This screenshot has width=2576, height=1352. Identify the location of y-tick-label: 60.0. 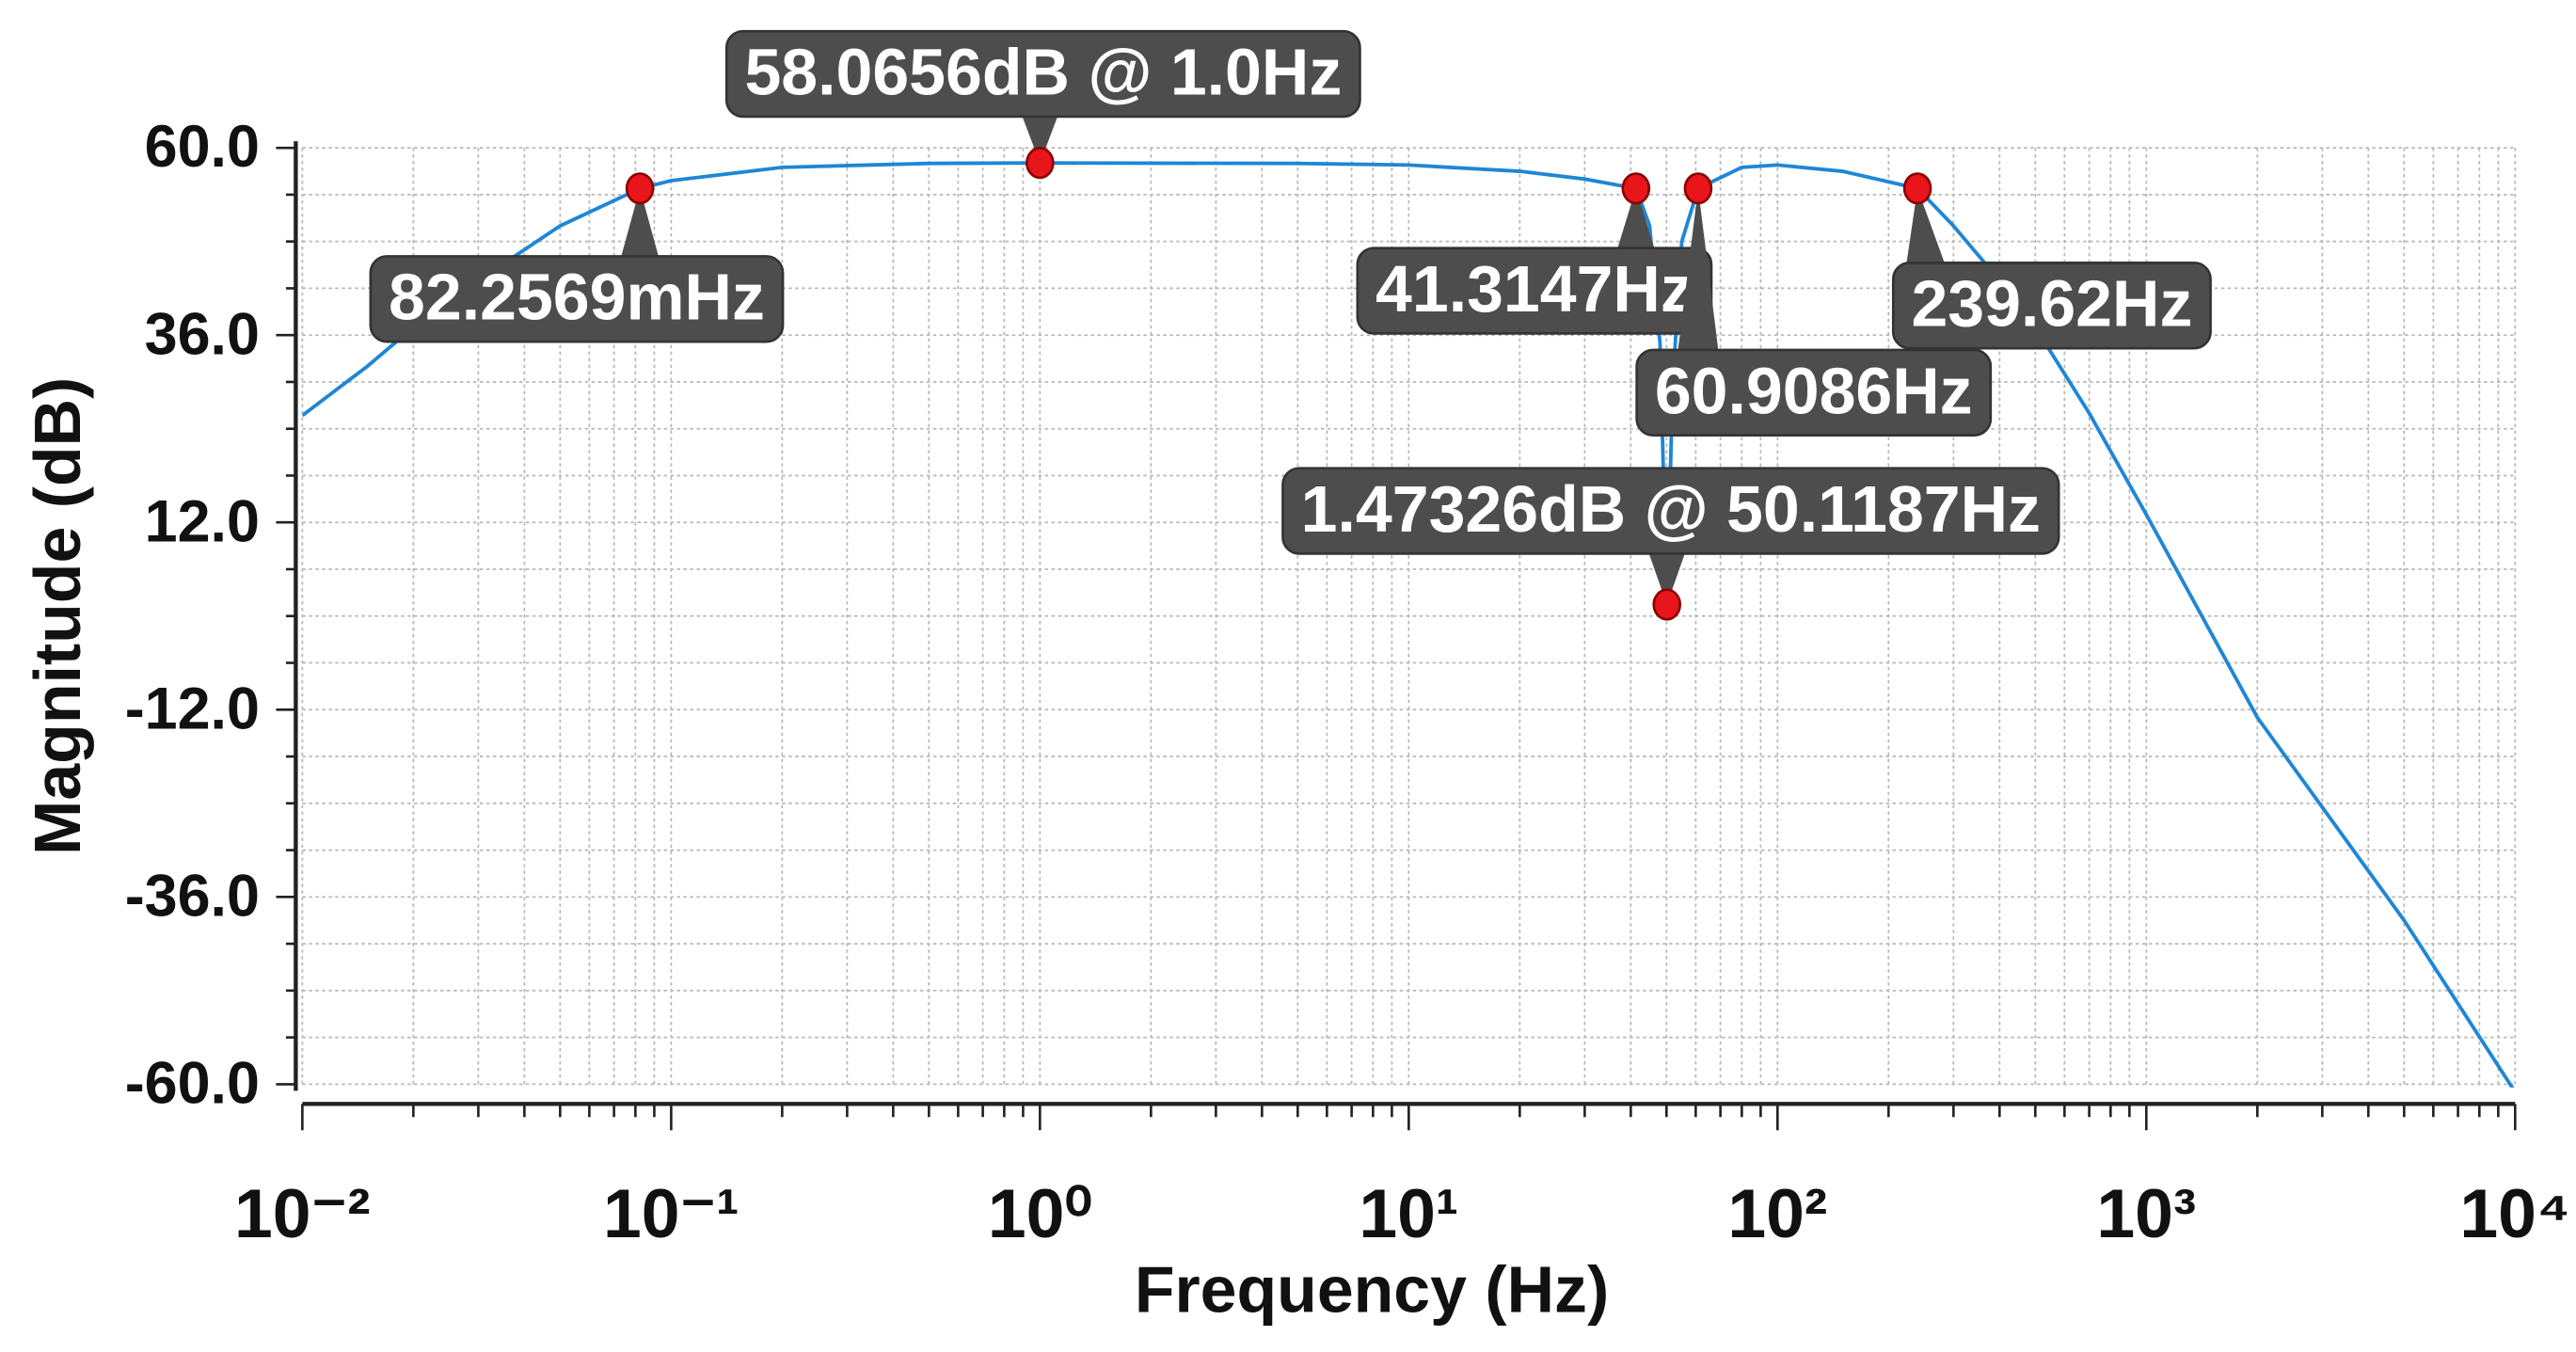
(203, 147).